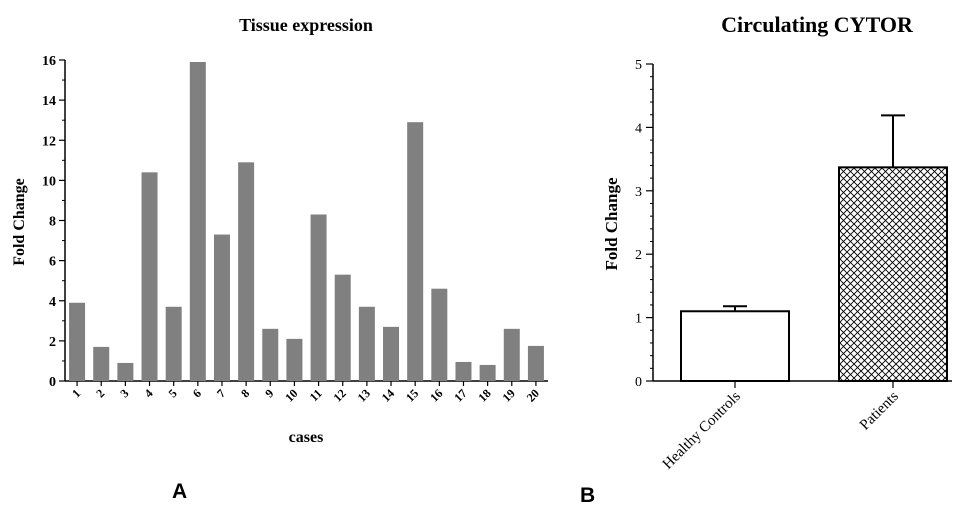 The height and width of the screenshot is (509, 965). Describe the element at coordinates (533, 395) in the screenshot. I see `x-tick-label: 20` at that location.